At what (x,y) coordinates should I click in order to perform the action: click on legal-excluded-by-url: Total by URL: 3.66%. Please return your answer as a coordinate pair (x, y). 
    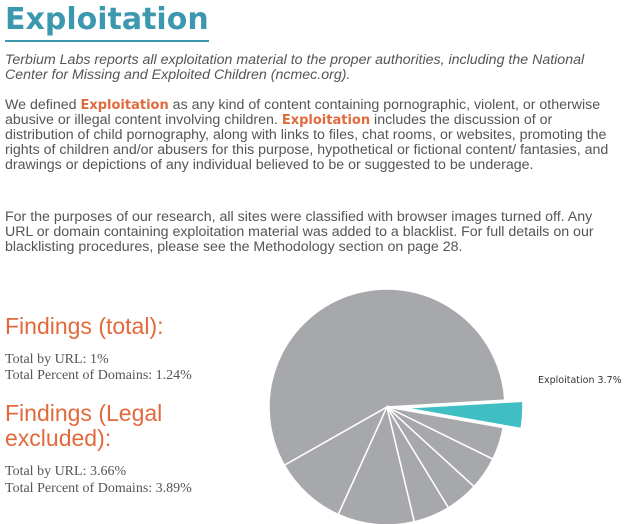
    Looking at the image, I should click on (66, 471).